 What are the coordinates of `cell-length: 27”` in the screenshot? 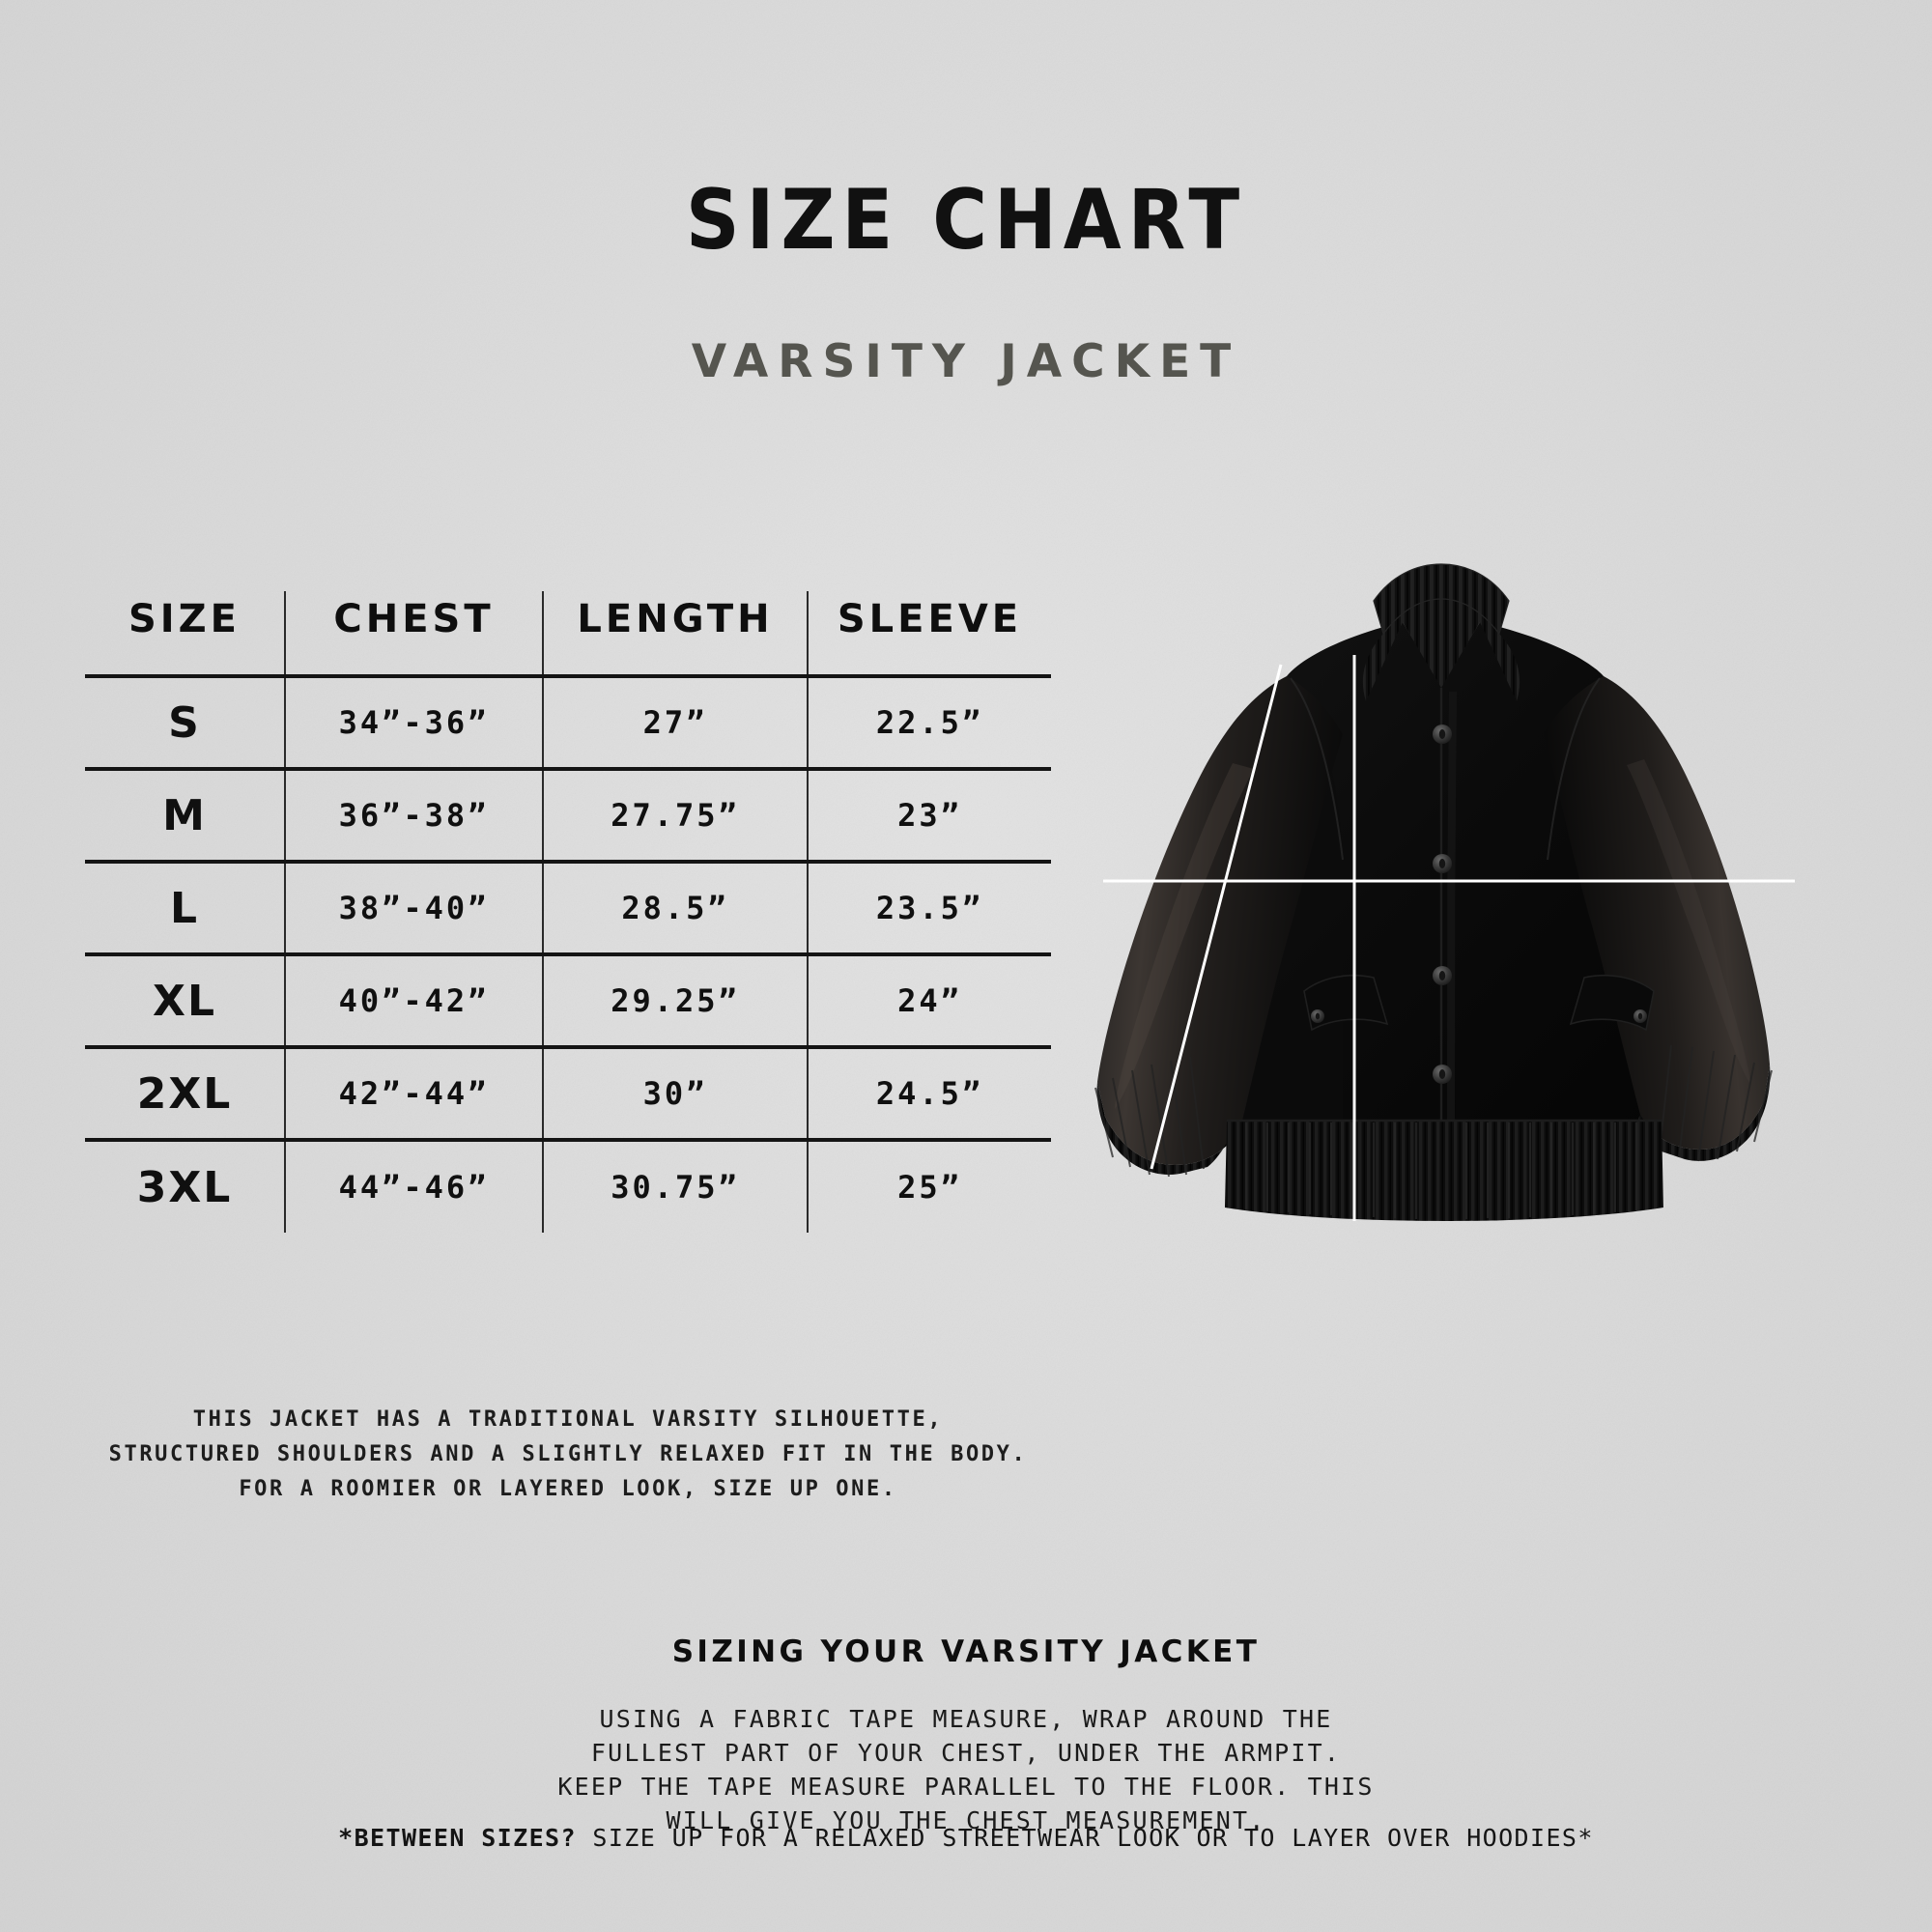 It's located at (676, 723).